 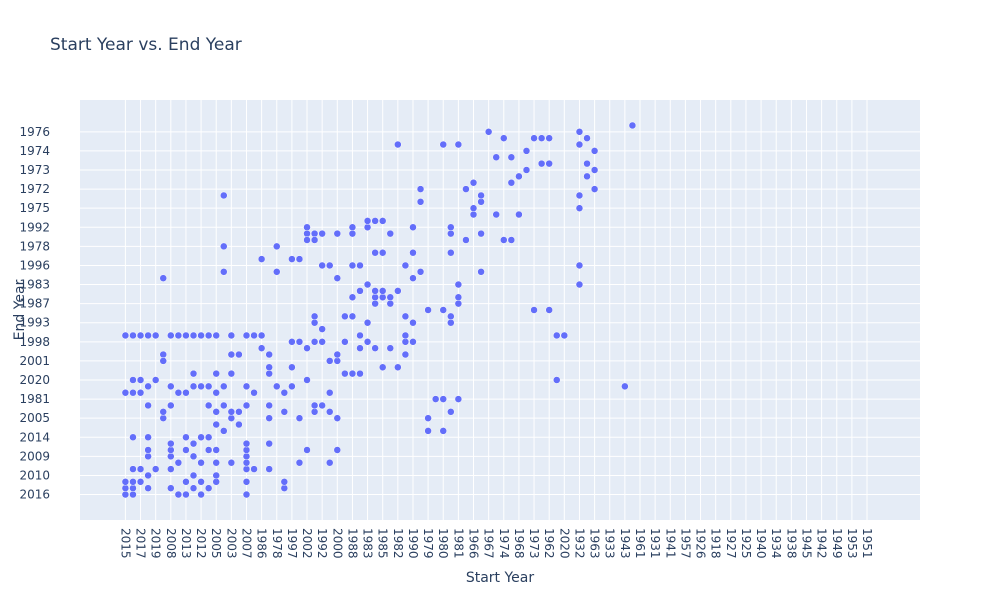 I want to click on x-tick-label: 2005, so click(x=216, y=543).